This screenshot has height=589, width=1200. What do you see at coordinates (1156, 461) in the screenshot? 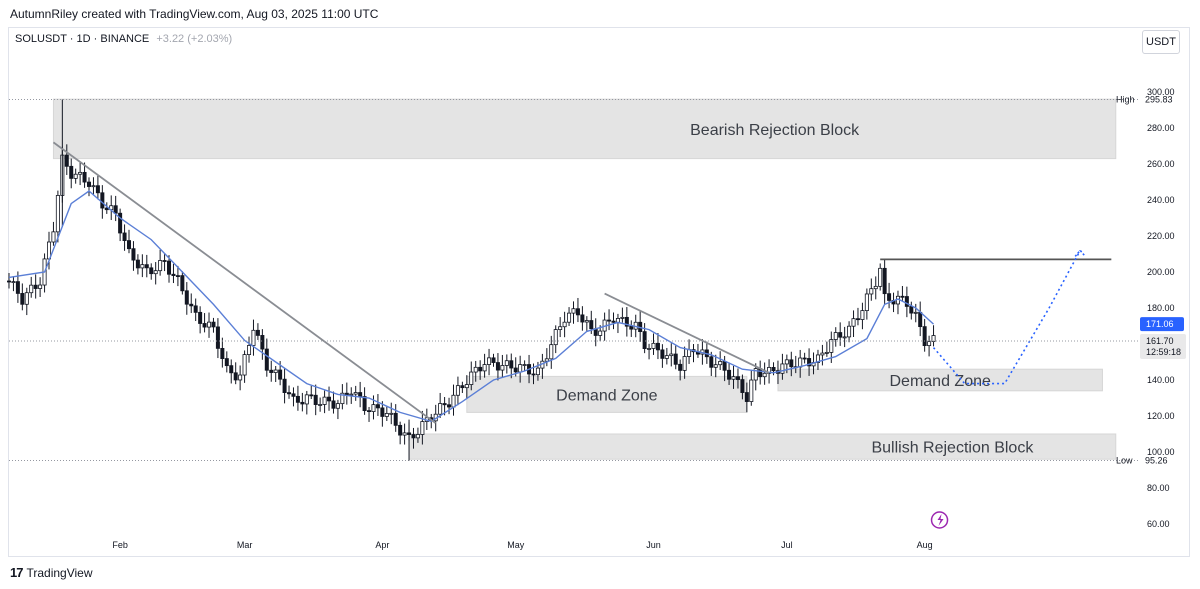
I see `low-tag-value: 95.26` at bounding box center [1156, 461].